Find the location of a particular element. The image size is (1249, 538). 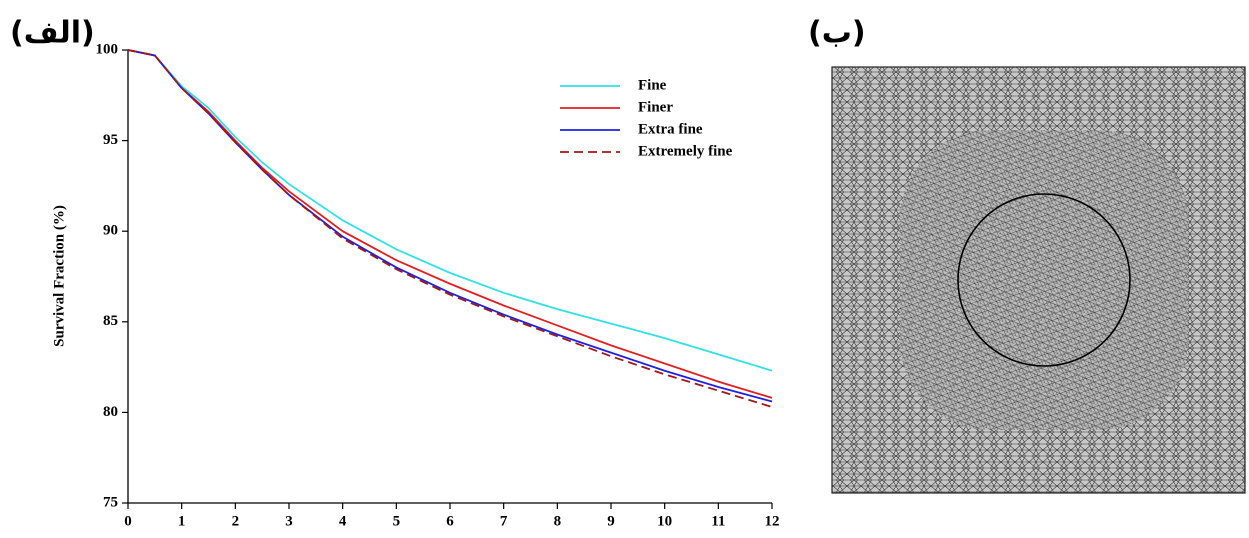

mesh-refined-zone is located at coordinates (1044, 280).